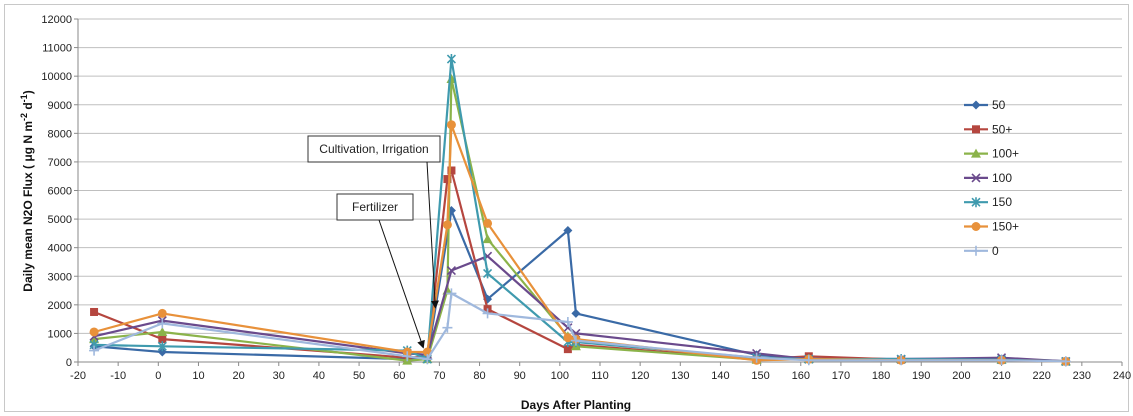  Describe the element at coordinates (60, 163) in the screenshot. I see `y-tick-label-7: 7000` at that location.